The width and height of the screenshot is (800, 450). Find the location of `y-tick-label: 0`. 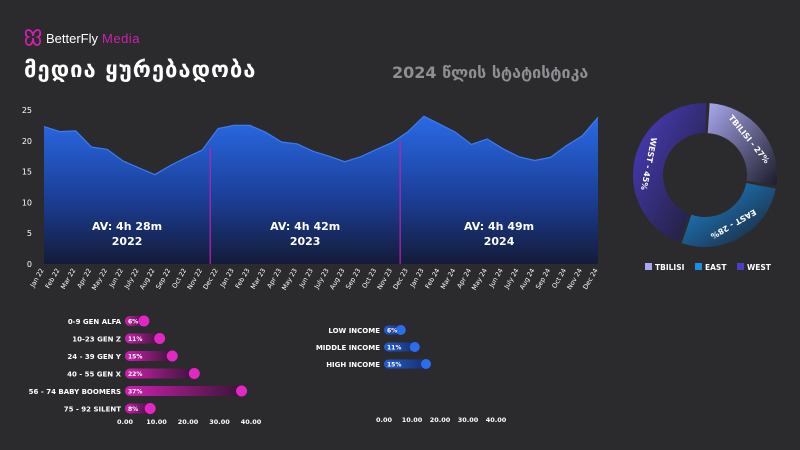

y-tick-label: 0 is located at coordinates (29, 264).